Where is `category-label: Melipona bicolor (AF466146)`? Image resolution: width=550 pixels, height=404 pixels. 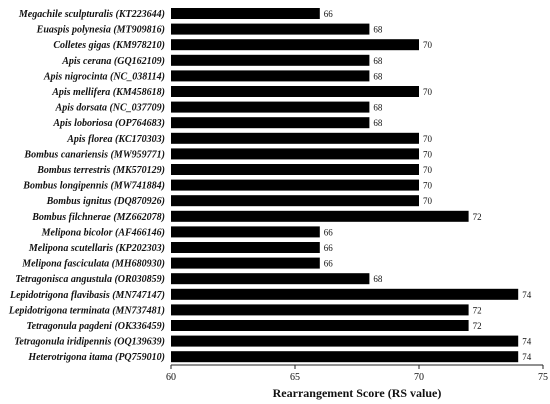 category-label: Melipona bicolor (AF466146) is located at coordinates (103, 232).